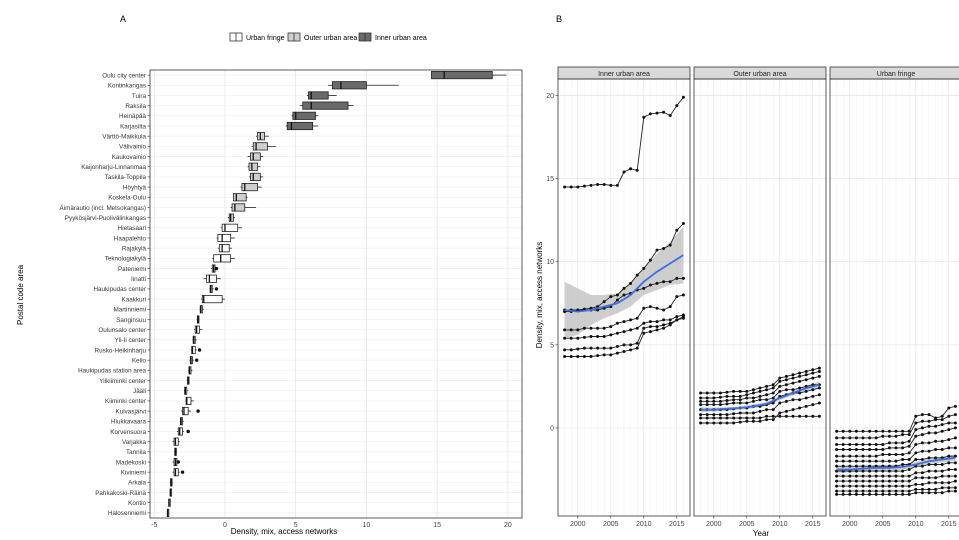 The width and height of the screenshot is (959, 540). Describe the element at coordinates (225, 525) in the screenshot. I see `x-tick-label: 0` at that location.